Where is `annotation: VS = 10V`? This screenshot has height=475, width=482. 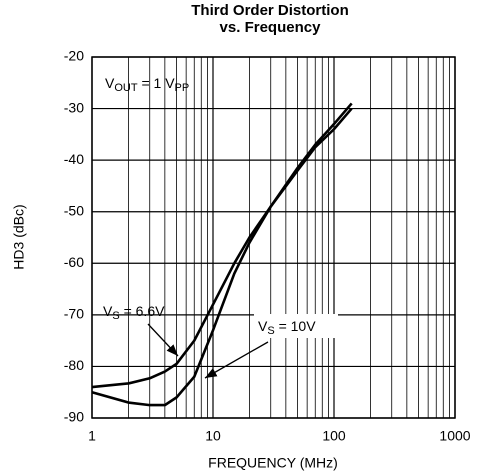 annotation: VS = 10V is located at coordinates (287, 327).